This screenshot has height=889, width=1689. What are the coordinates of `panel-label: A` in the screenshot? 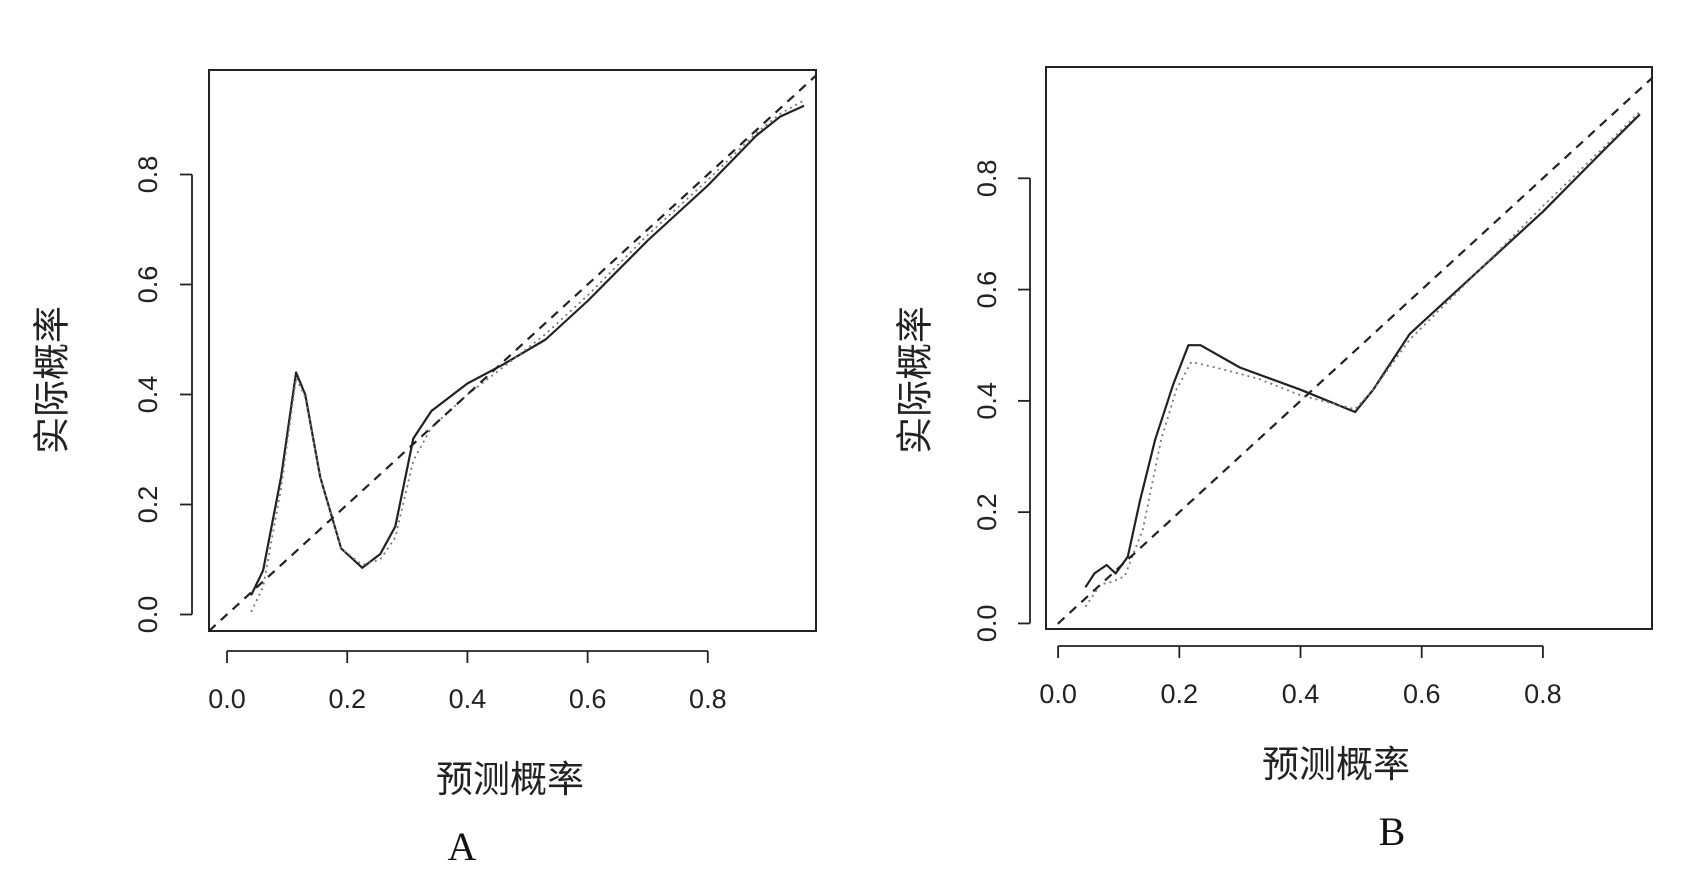 It's located at (462, 846).